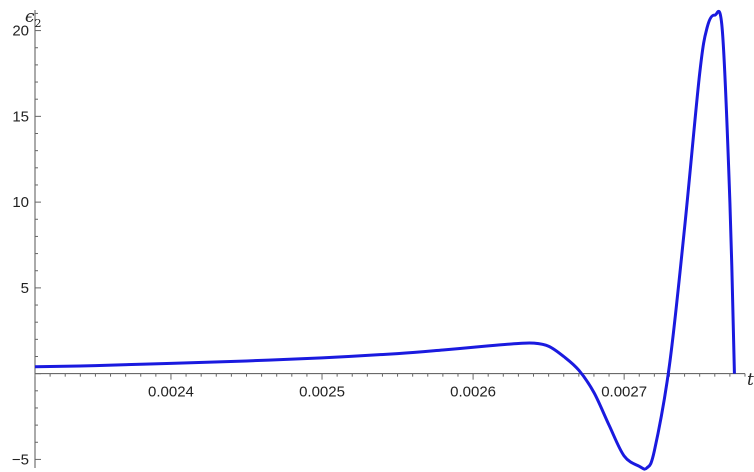 The width and height of the screenshot is (754, 472). Describe the element at coordinates (390, 387) in the screenshot. I see `x-ticks: 0.0024 0.0025 0.0026 0.0027` at that location.